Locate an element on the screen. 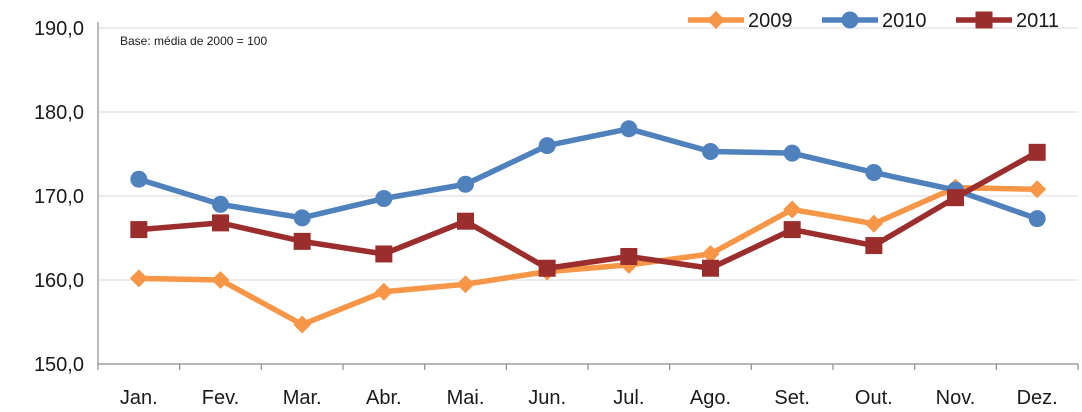 The image size is (1082, 412). x-tick-label: Mai. is located at coordinates (466, 398).